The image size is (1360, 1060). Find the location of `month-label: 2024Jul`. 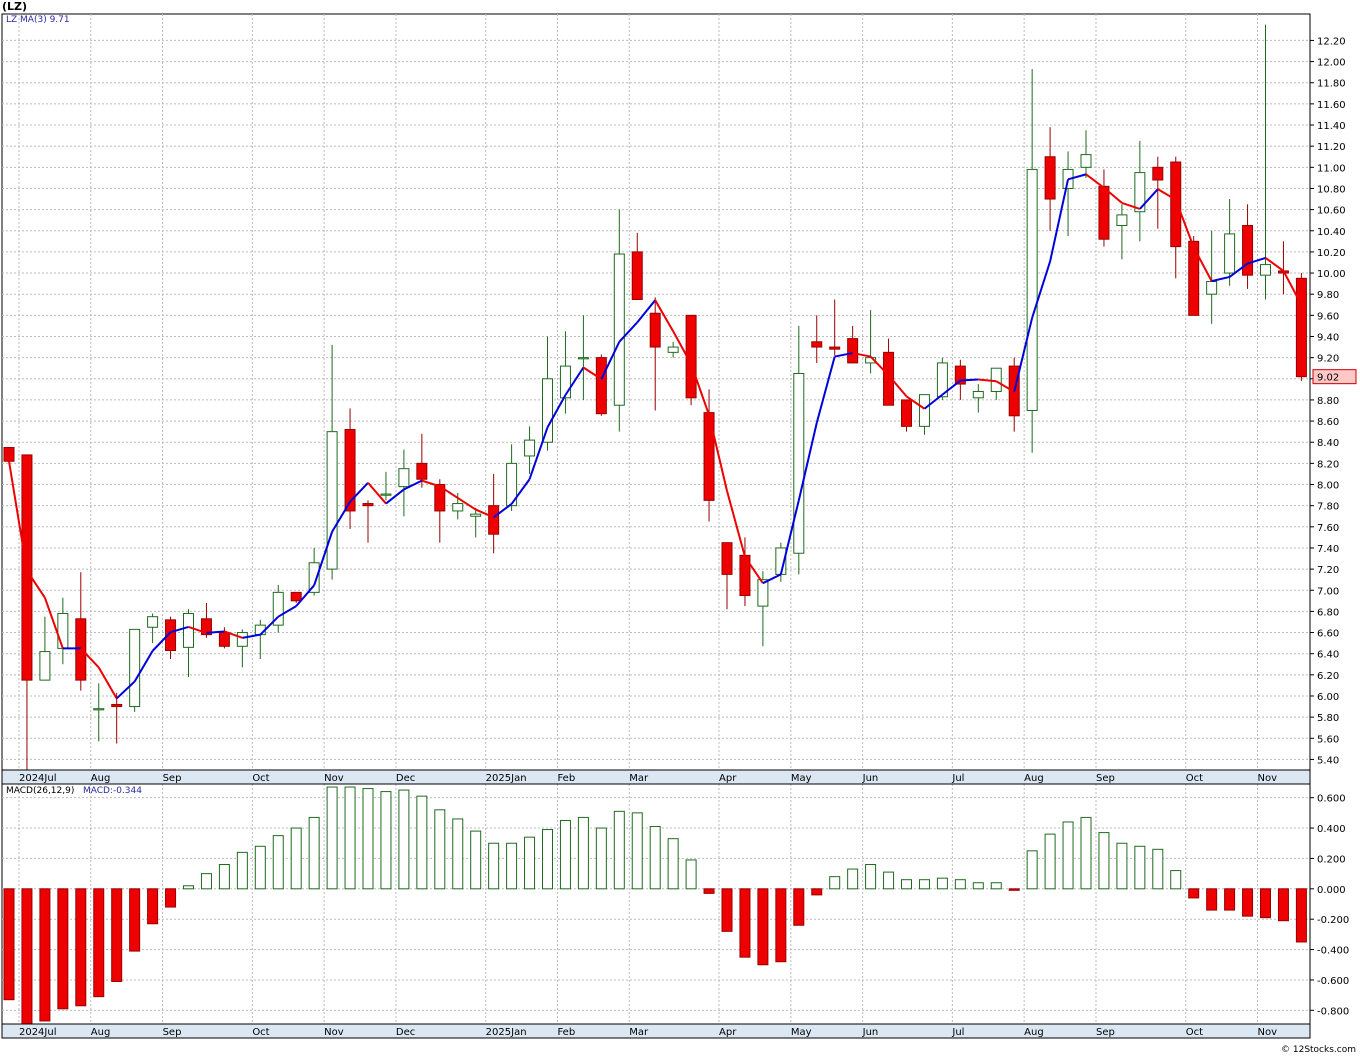

month-label: 2024Jul is located at coordinates (38, 778).